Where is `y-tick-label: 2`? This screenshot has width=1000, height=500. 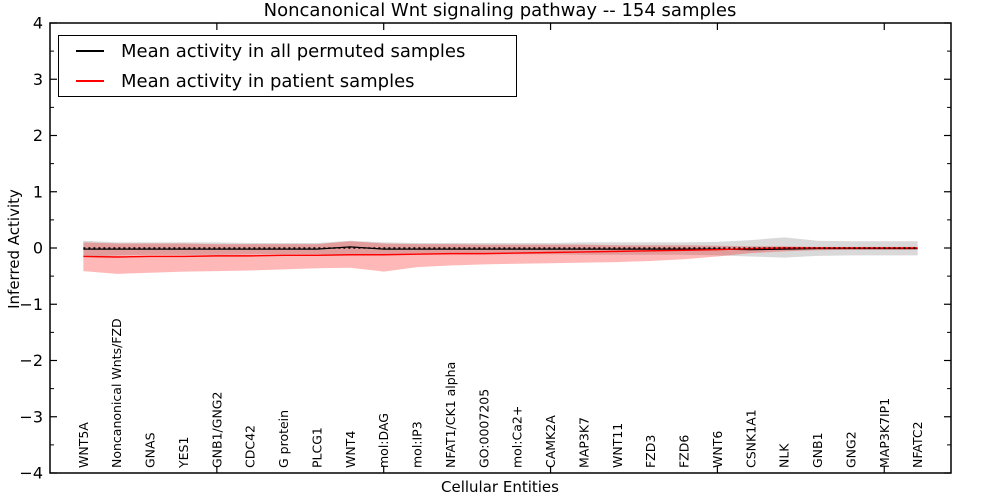
y-tick-label: 2 is located at coordinates (38, 135).